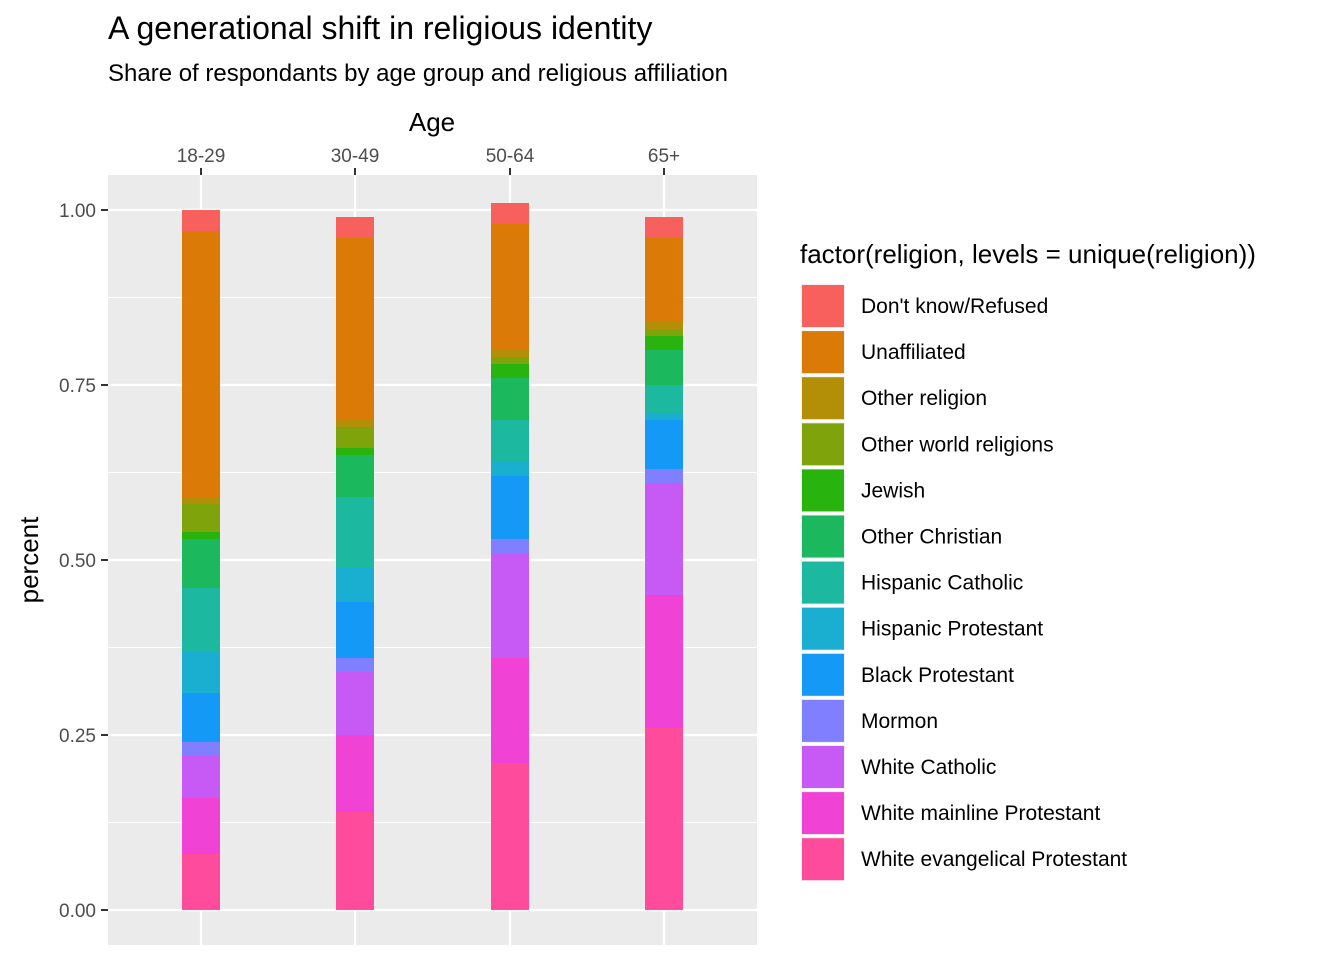  I want to click on legend-label: Hispanic Protestant, so click(952, 629).